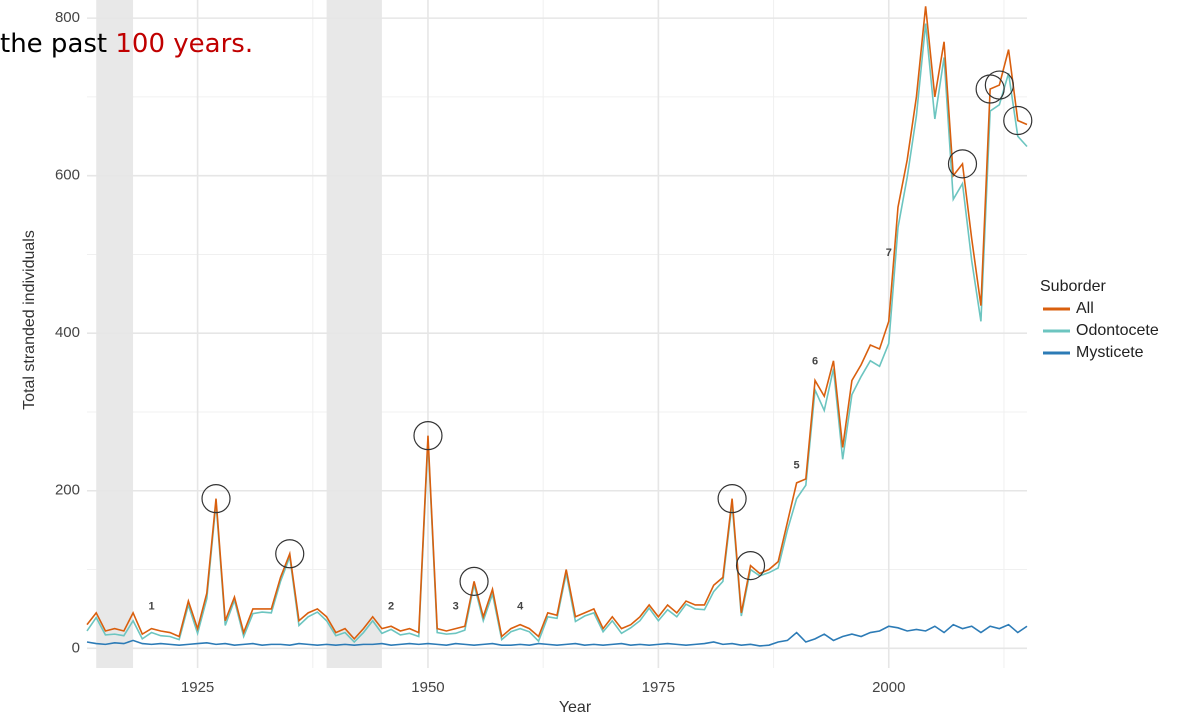 The width and height of the screenshot is (1196, 718). What do you see at coordinates (1110, 352) in the screenshot?
I see `legend-label: Mysticete` at bounding box center [1110, 352].